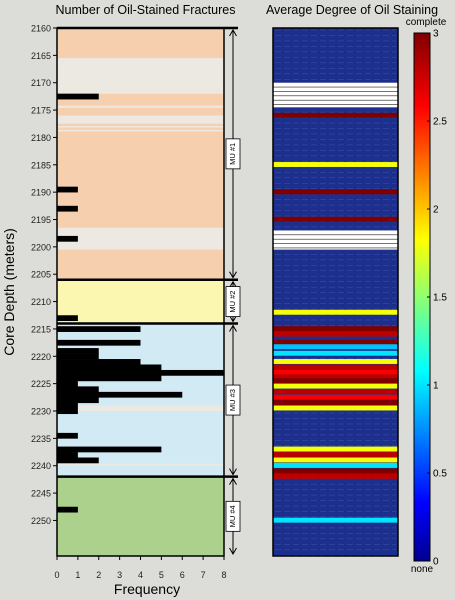 Image resolution: width=455 pixels, height=600 pixels. Describe the element at coordinates (440, 298) in the screenshot. I see `colorbar-tick-label: 1.5` at that location.